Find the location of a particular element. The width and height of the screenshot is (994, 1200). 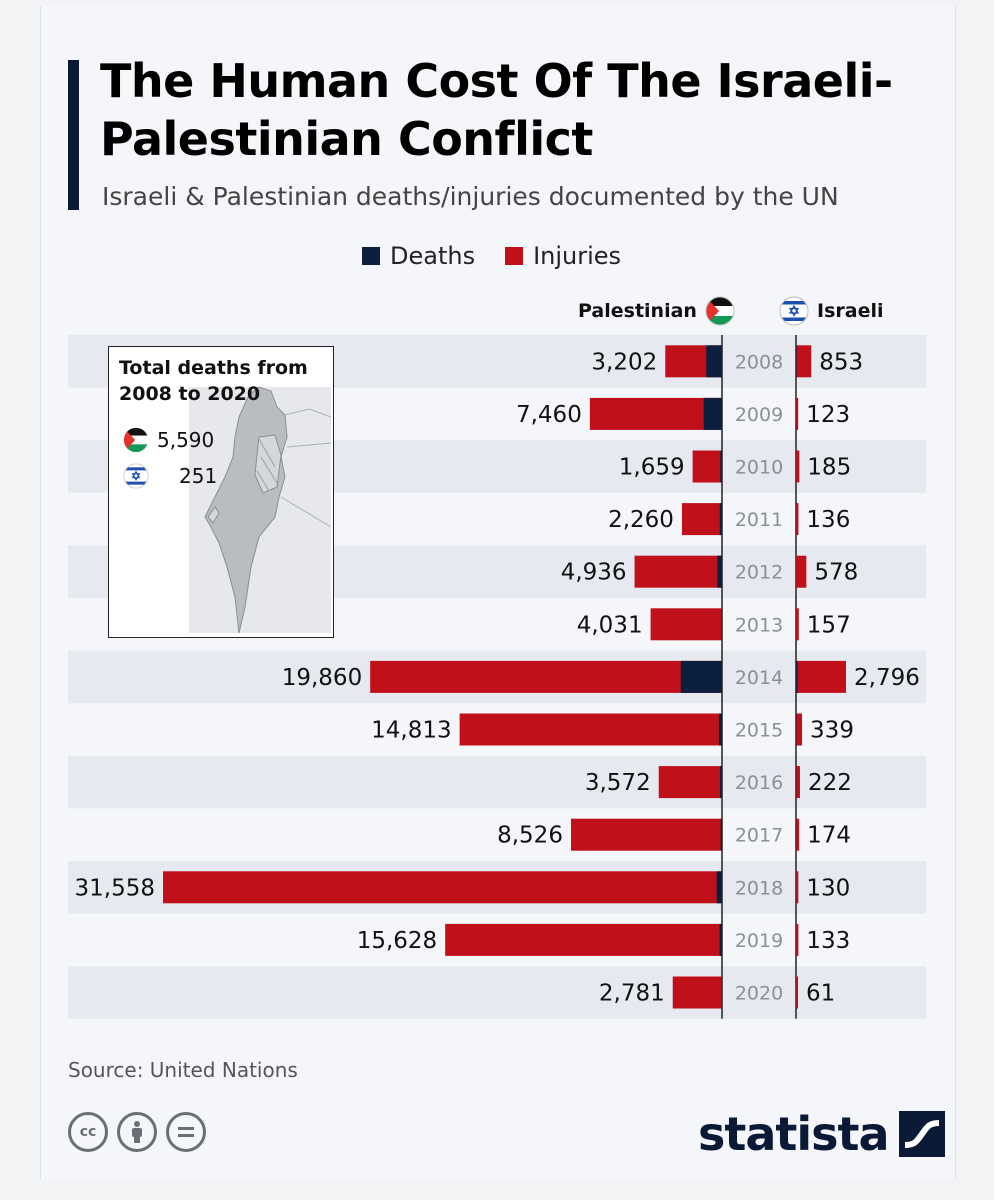

legend-label-injuries: Injuries is located at coordinates (577, 256).